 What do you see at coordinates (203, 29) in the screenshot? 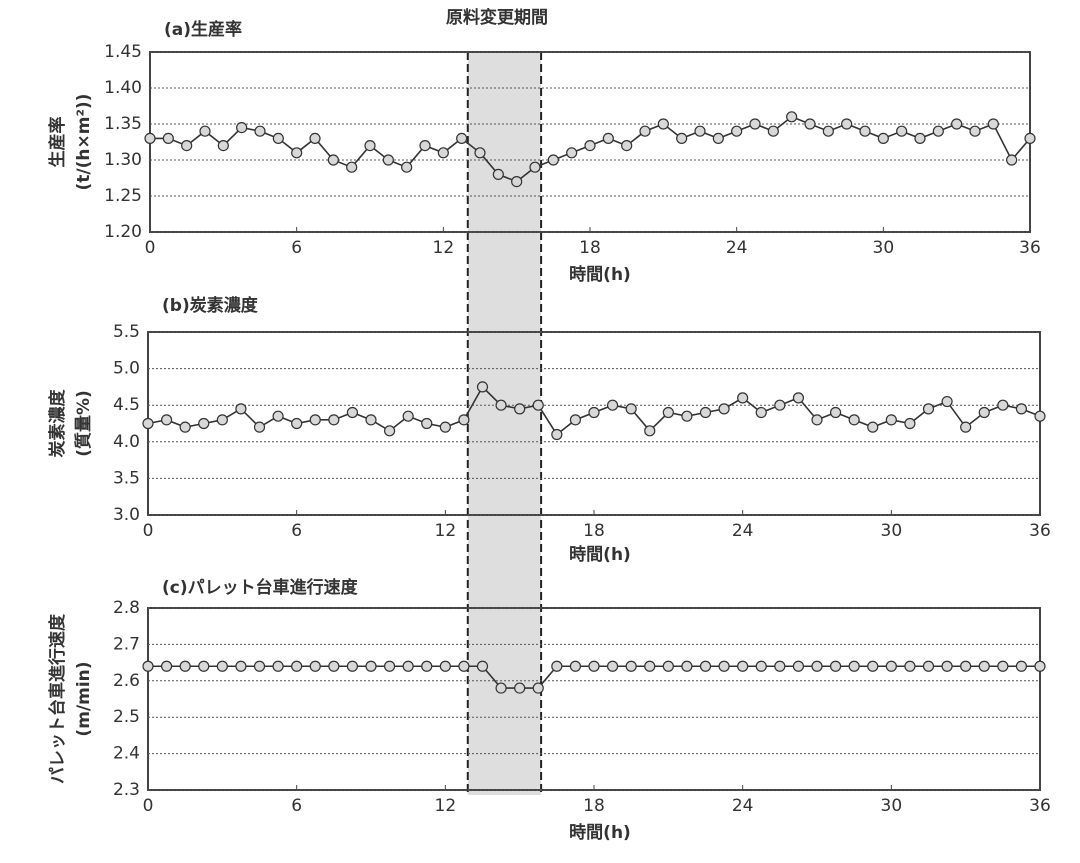
I see `chart-title: (a)生産率` at bounding box center [203, 29].